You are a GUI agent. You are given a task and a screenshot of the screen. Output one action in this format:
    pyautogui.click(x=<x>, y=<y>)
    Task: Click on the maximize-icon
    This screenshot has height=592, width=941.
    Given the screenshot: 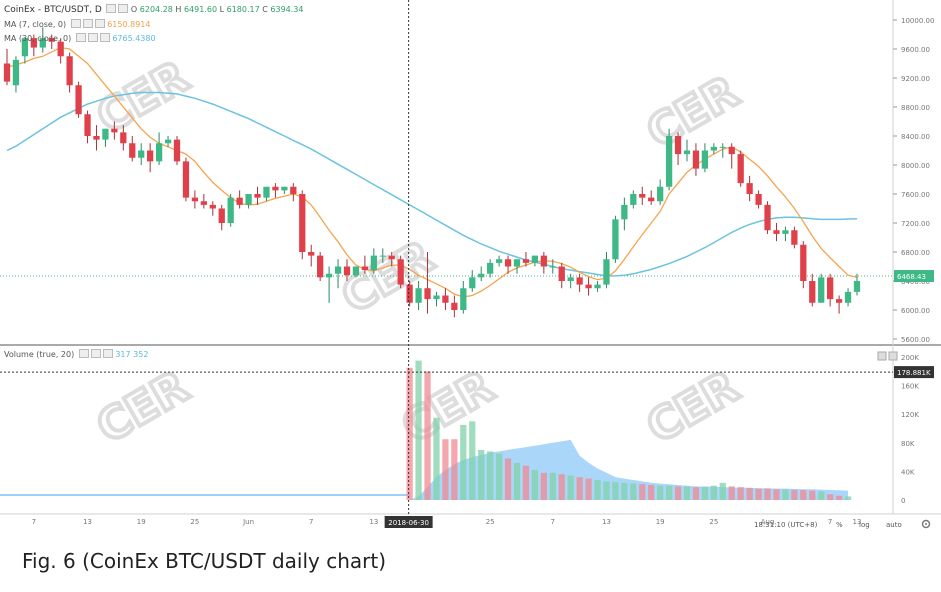 What is the action you would take?
    pyautogui.click(x=893, y=356)
    